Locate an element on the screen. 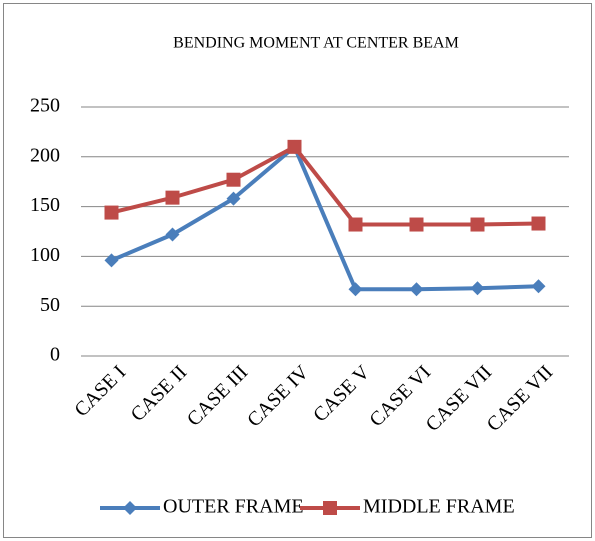 This screenshot has height=541, width=595. legend-label: OUTER FRAME is located at coordinates (233, 507).